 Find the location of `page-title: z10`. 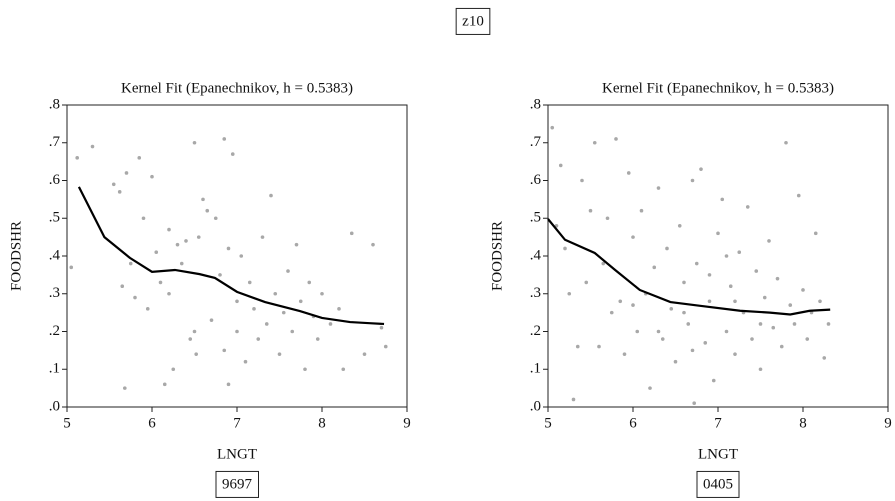

page-title: z10 is located at coordinates (473, 21).